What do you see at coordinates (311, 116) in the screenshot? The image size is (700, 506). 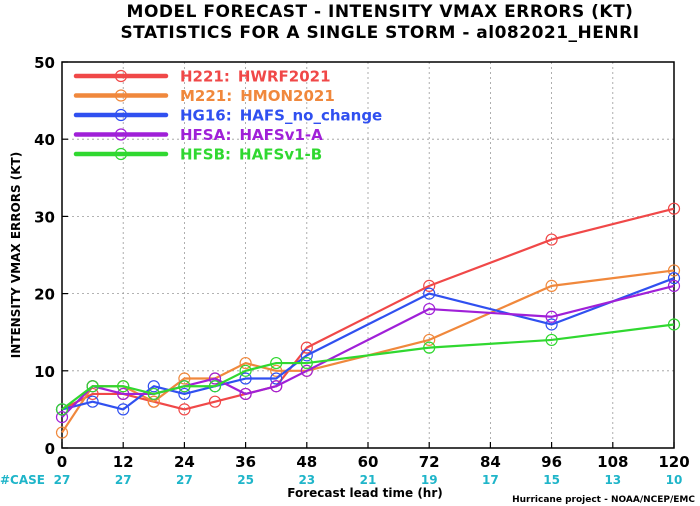 I see `legend-model-name: HAFS_no_change` at bounding box center [311, 116].